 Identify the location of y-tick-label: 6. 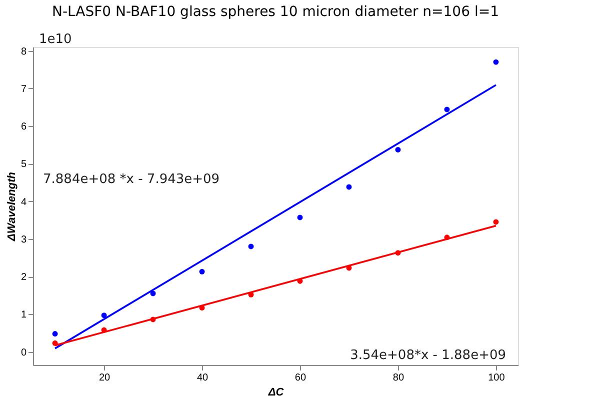
(23, 127).